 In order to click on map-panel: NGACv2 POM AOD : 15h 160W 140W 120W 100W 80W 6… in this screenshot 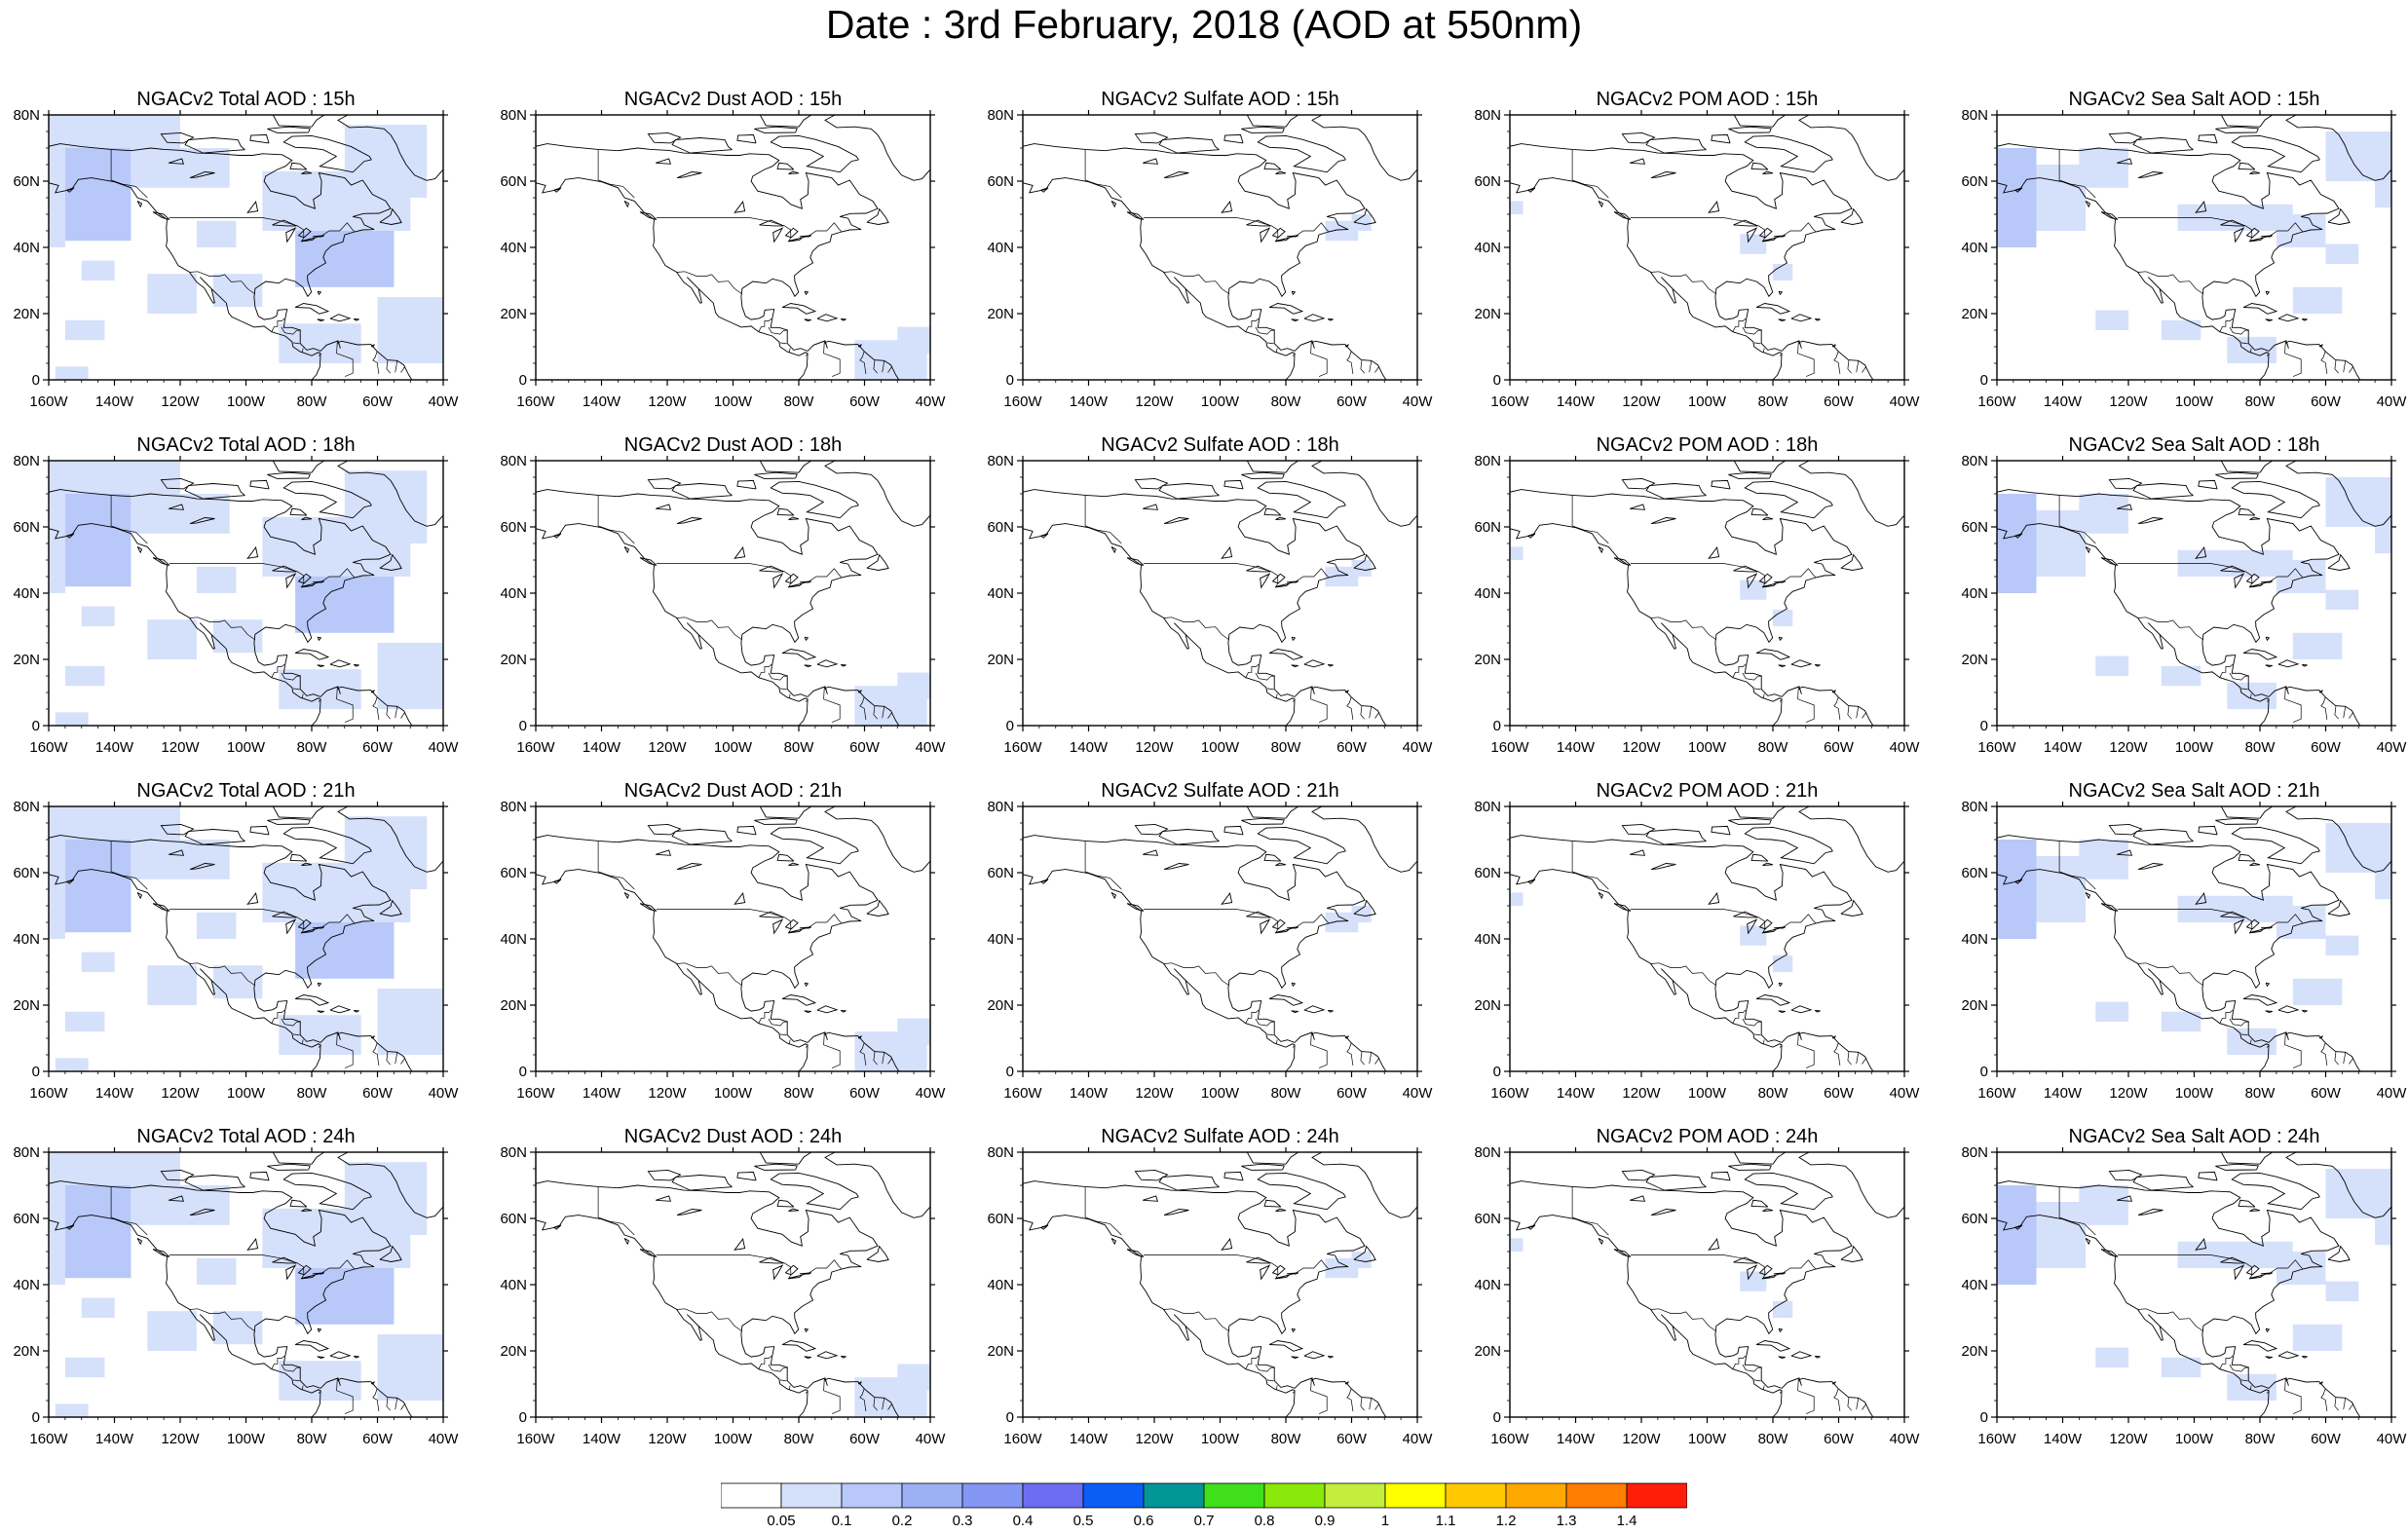, I will do `click(1704, 256)`.